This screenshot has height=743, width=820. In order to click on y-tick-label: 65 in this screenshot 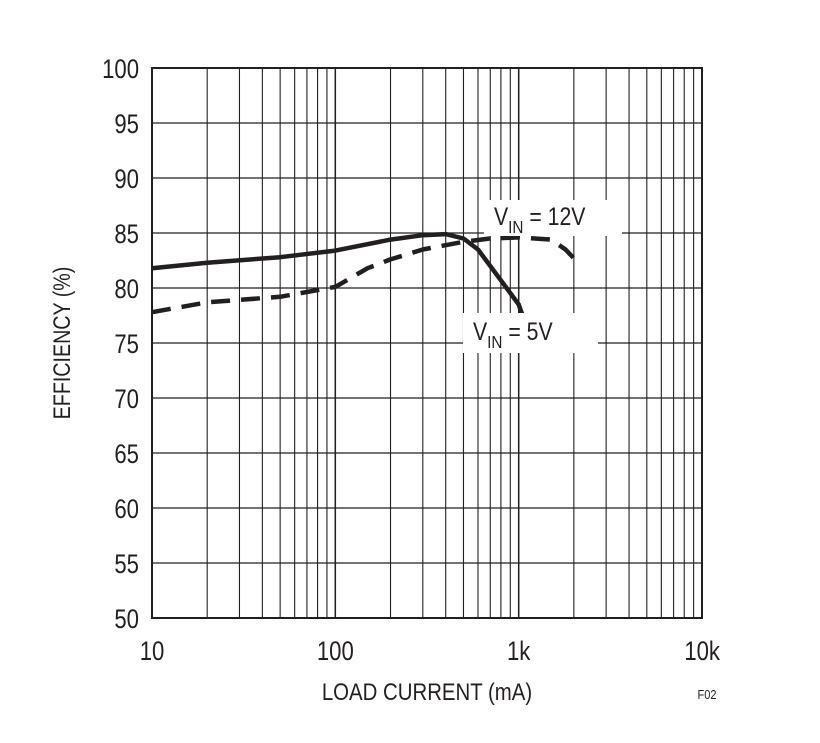, I will do `click(126, 455)`.